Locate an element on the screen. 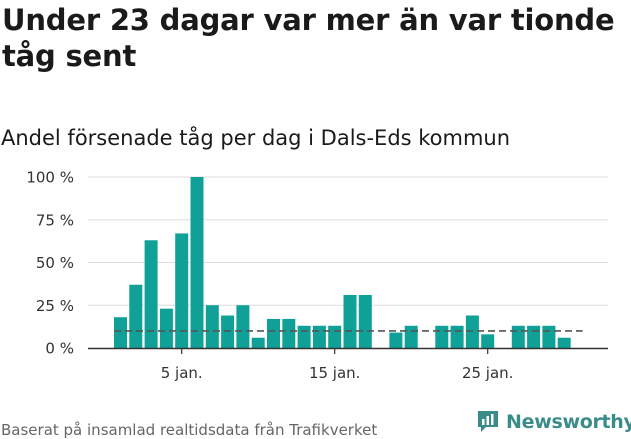 The width and height of the screenshot is (631, 439). newsworthy-logo: Newsworthy is located at coordinates (553, 422).